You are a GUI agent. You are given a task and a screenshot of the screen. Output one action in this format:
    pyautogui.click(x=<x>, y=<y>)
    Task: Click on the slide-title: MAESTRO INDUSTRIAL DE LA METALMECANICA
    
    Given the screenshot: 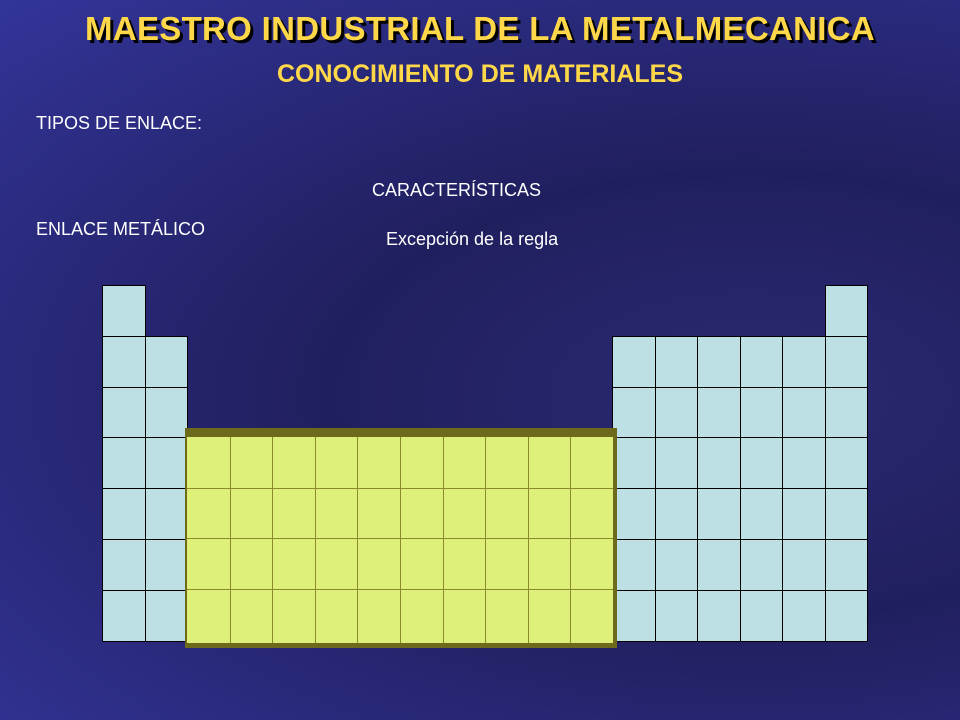 What is the action you would take?
    pyautogui.click(x=480, y=28)
    